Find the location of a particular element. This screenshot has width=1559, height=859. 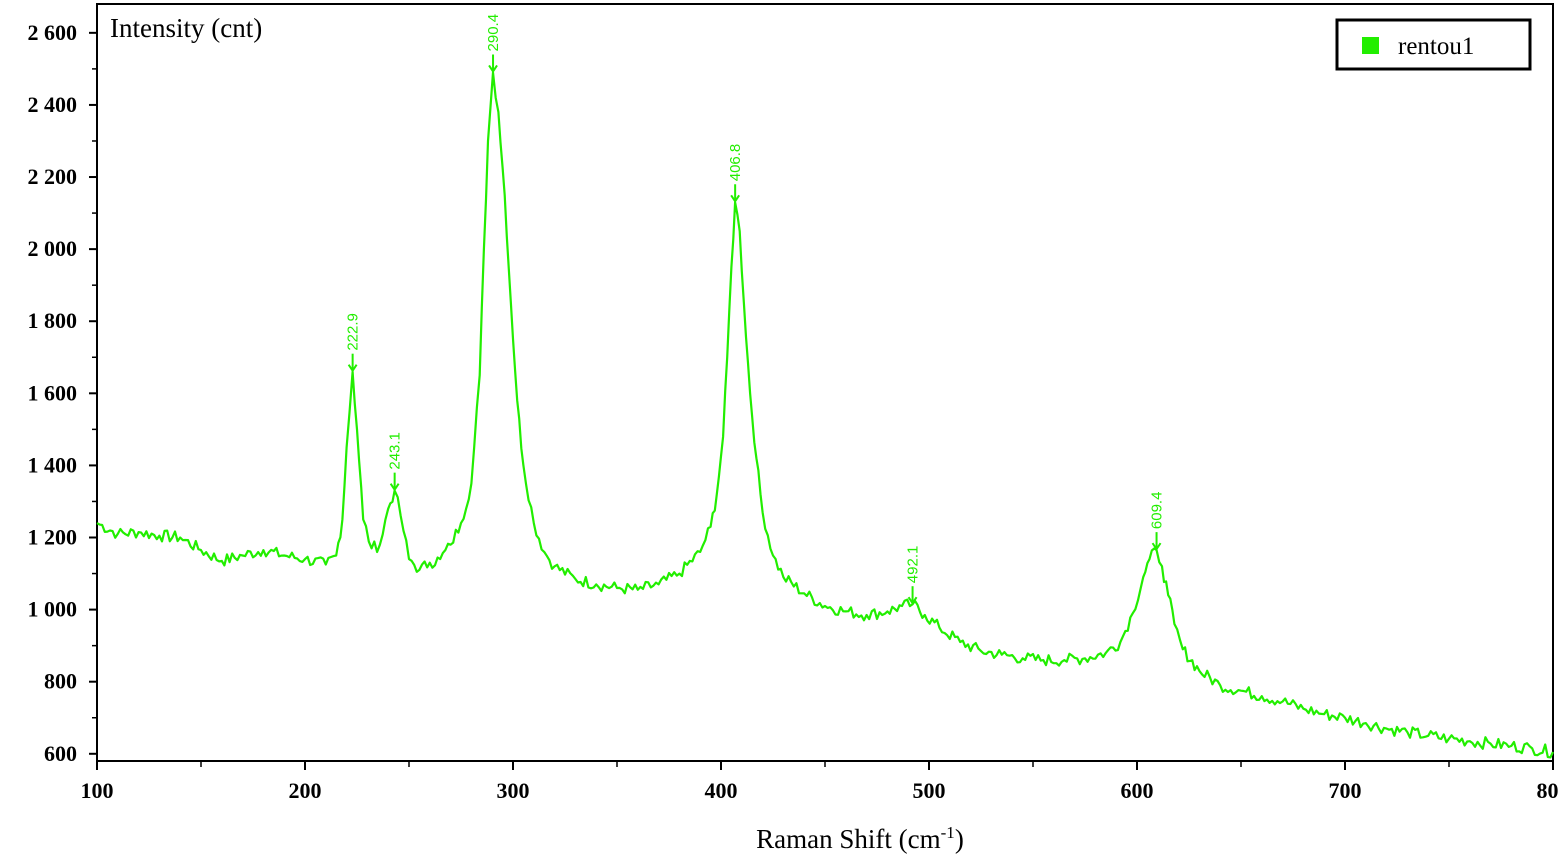

peak-label: 243.1 is located at coordinates (395, 451).